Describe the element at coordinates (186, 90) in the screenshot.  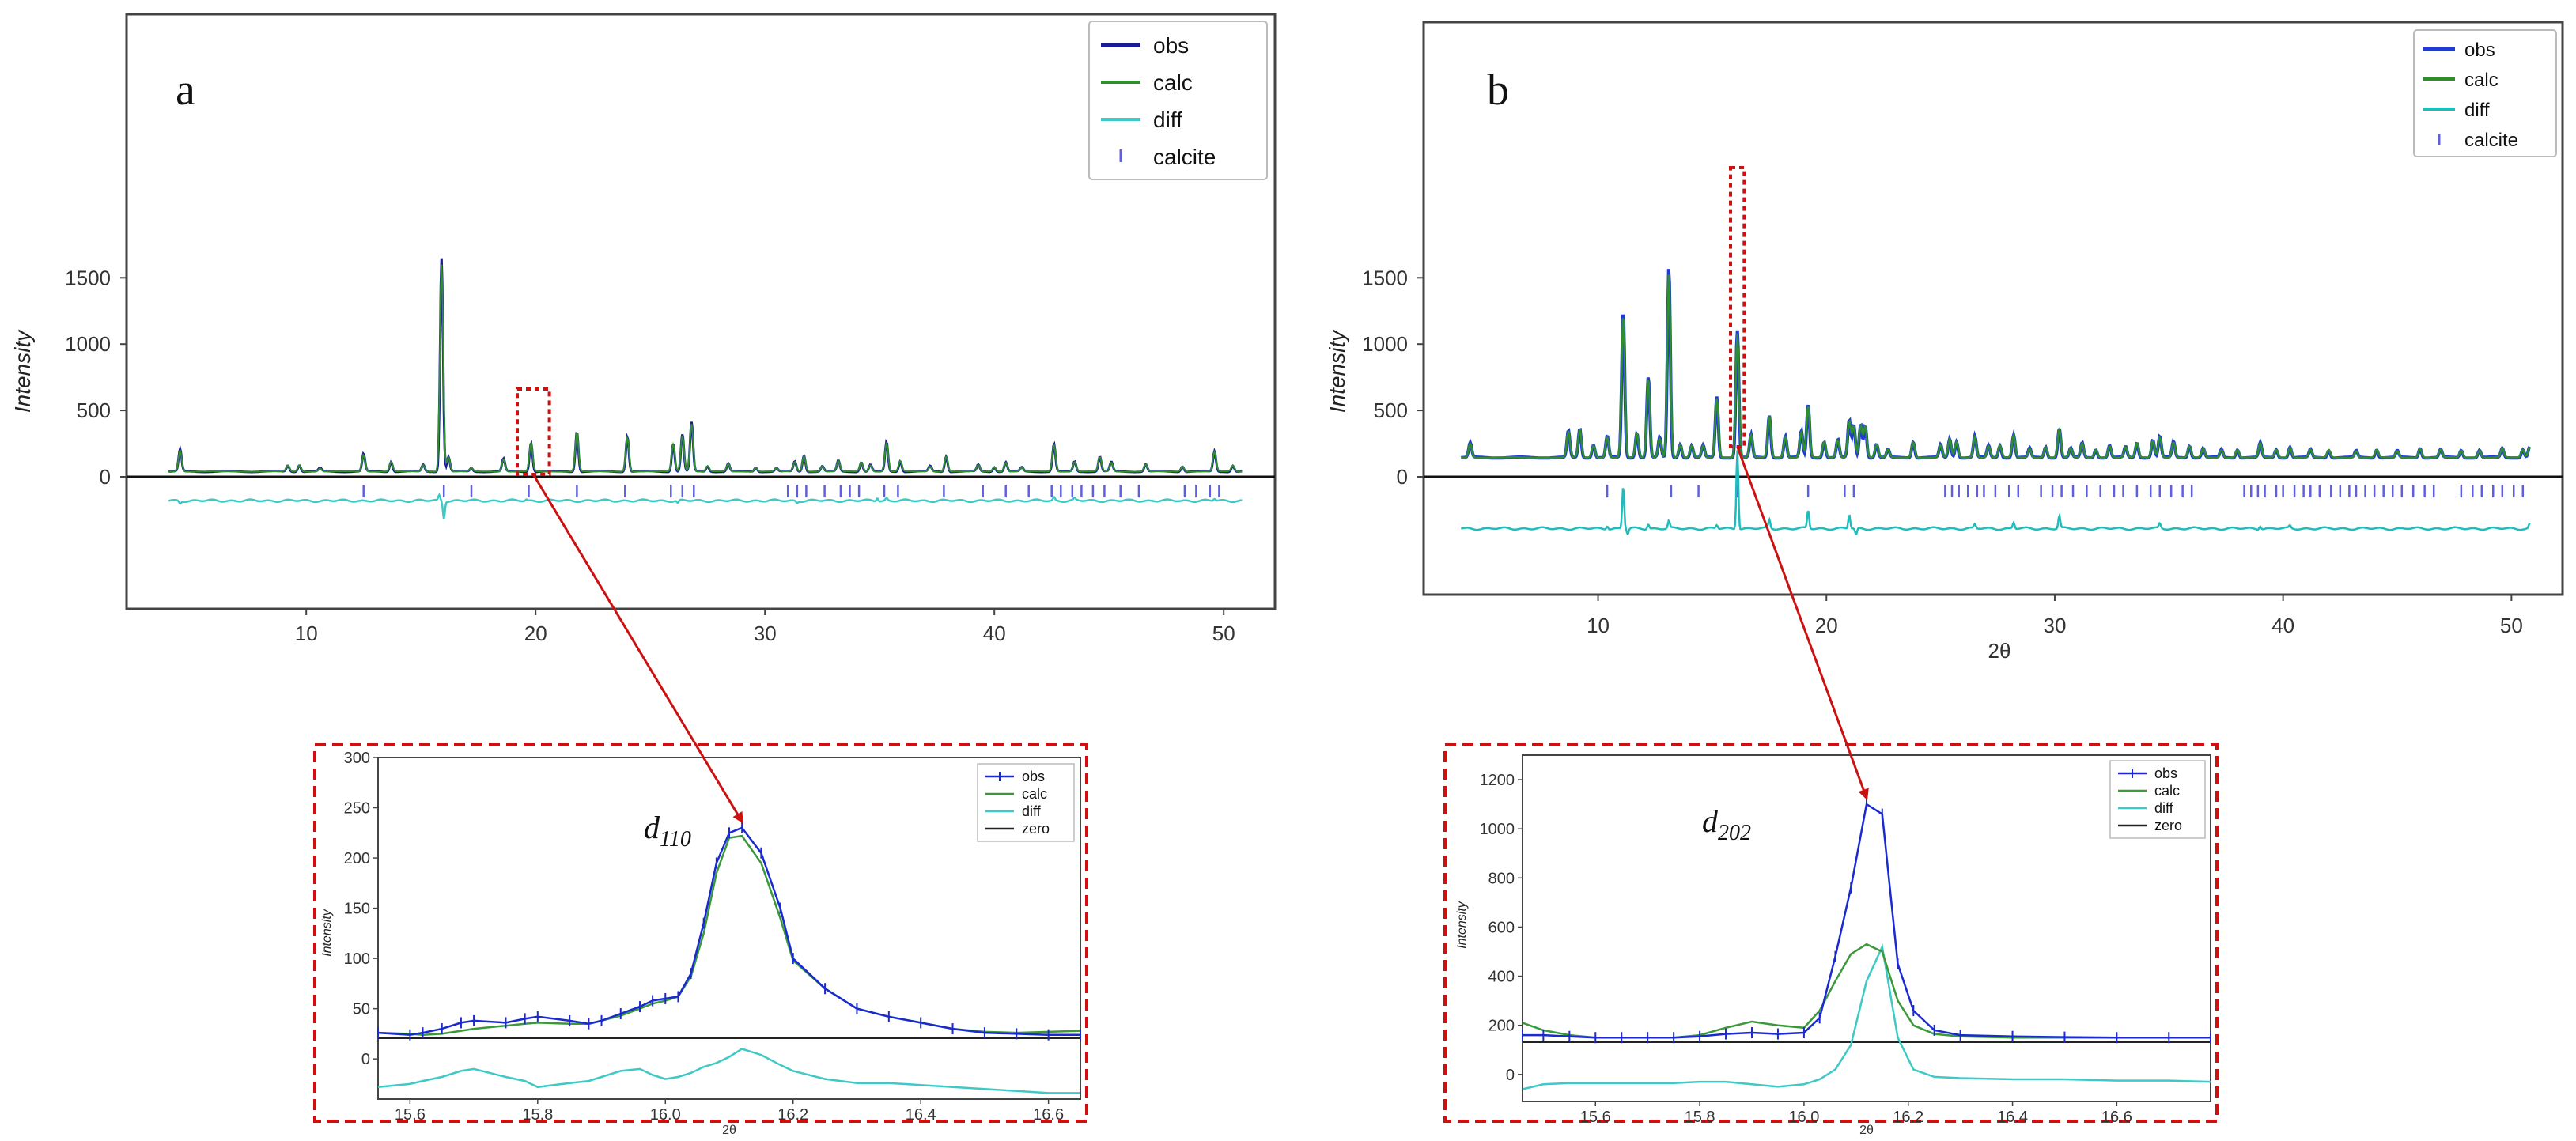
I see `panel-label-a: a` at that location.